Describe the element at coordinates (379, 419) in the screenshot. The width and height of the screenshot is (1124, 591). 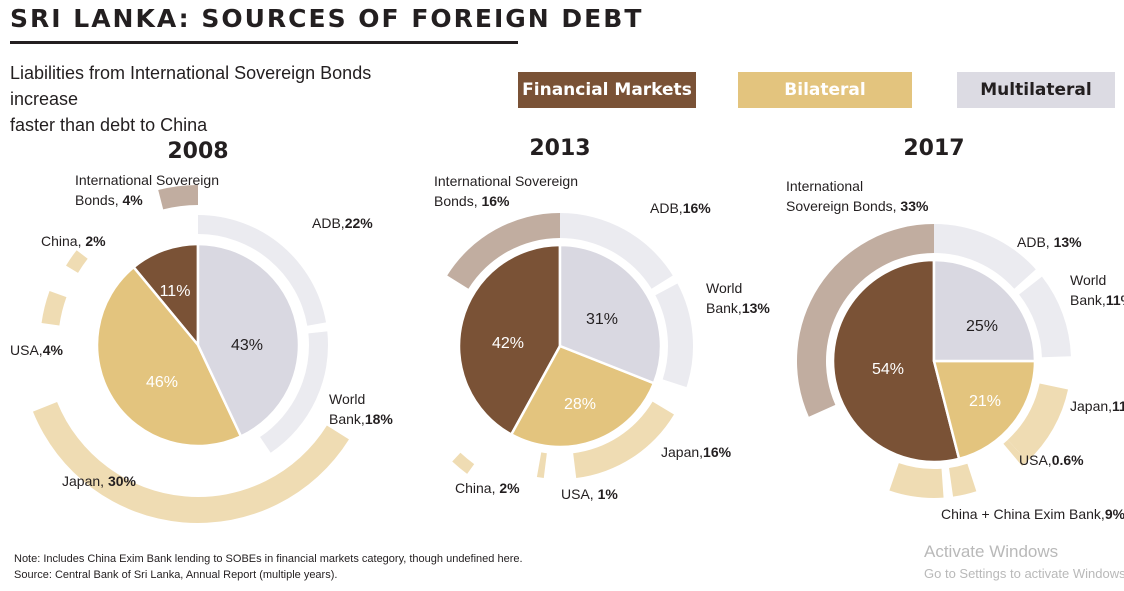
I see `label-value: 18%` at that location.